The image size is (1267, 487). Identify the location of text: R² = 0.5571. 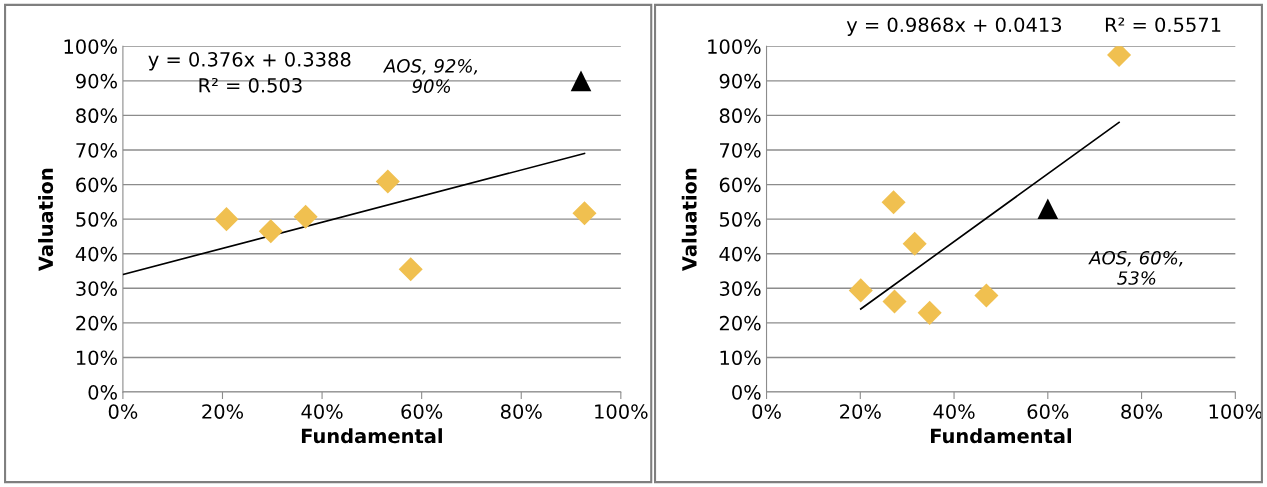
(1163, 25).